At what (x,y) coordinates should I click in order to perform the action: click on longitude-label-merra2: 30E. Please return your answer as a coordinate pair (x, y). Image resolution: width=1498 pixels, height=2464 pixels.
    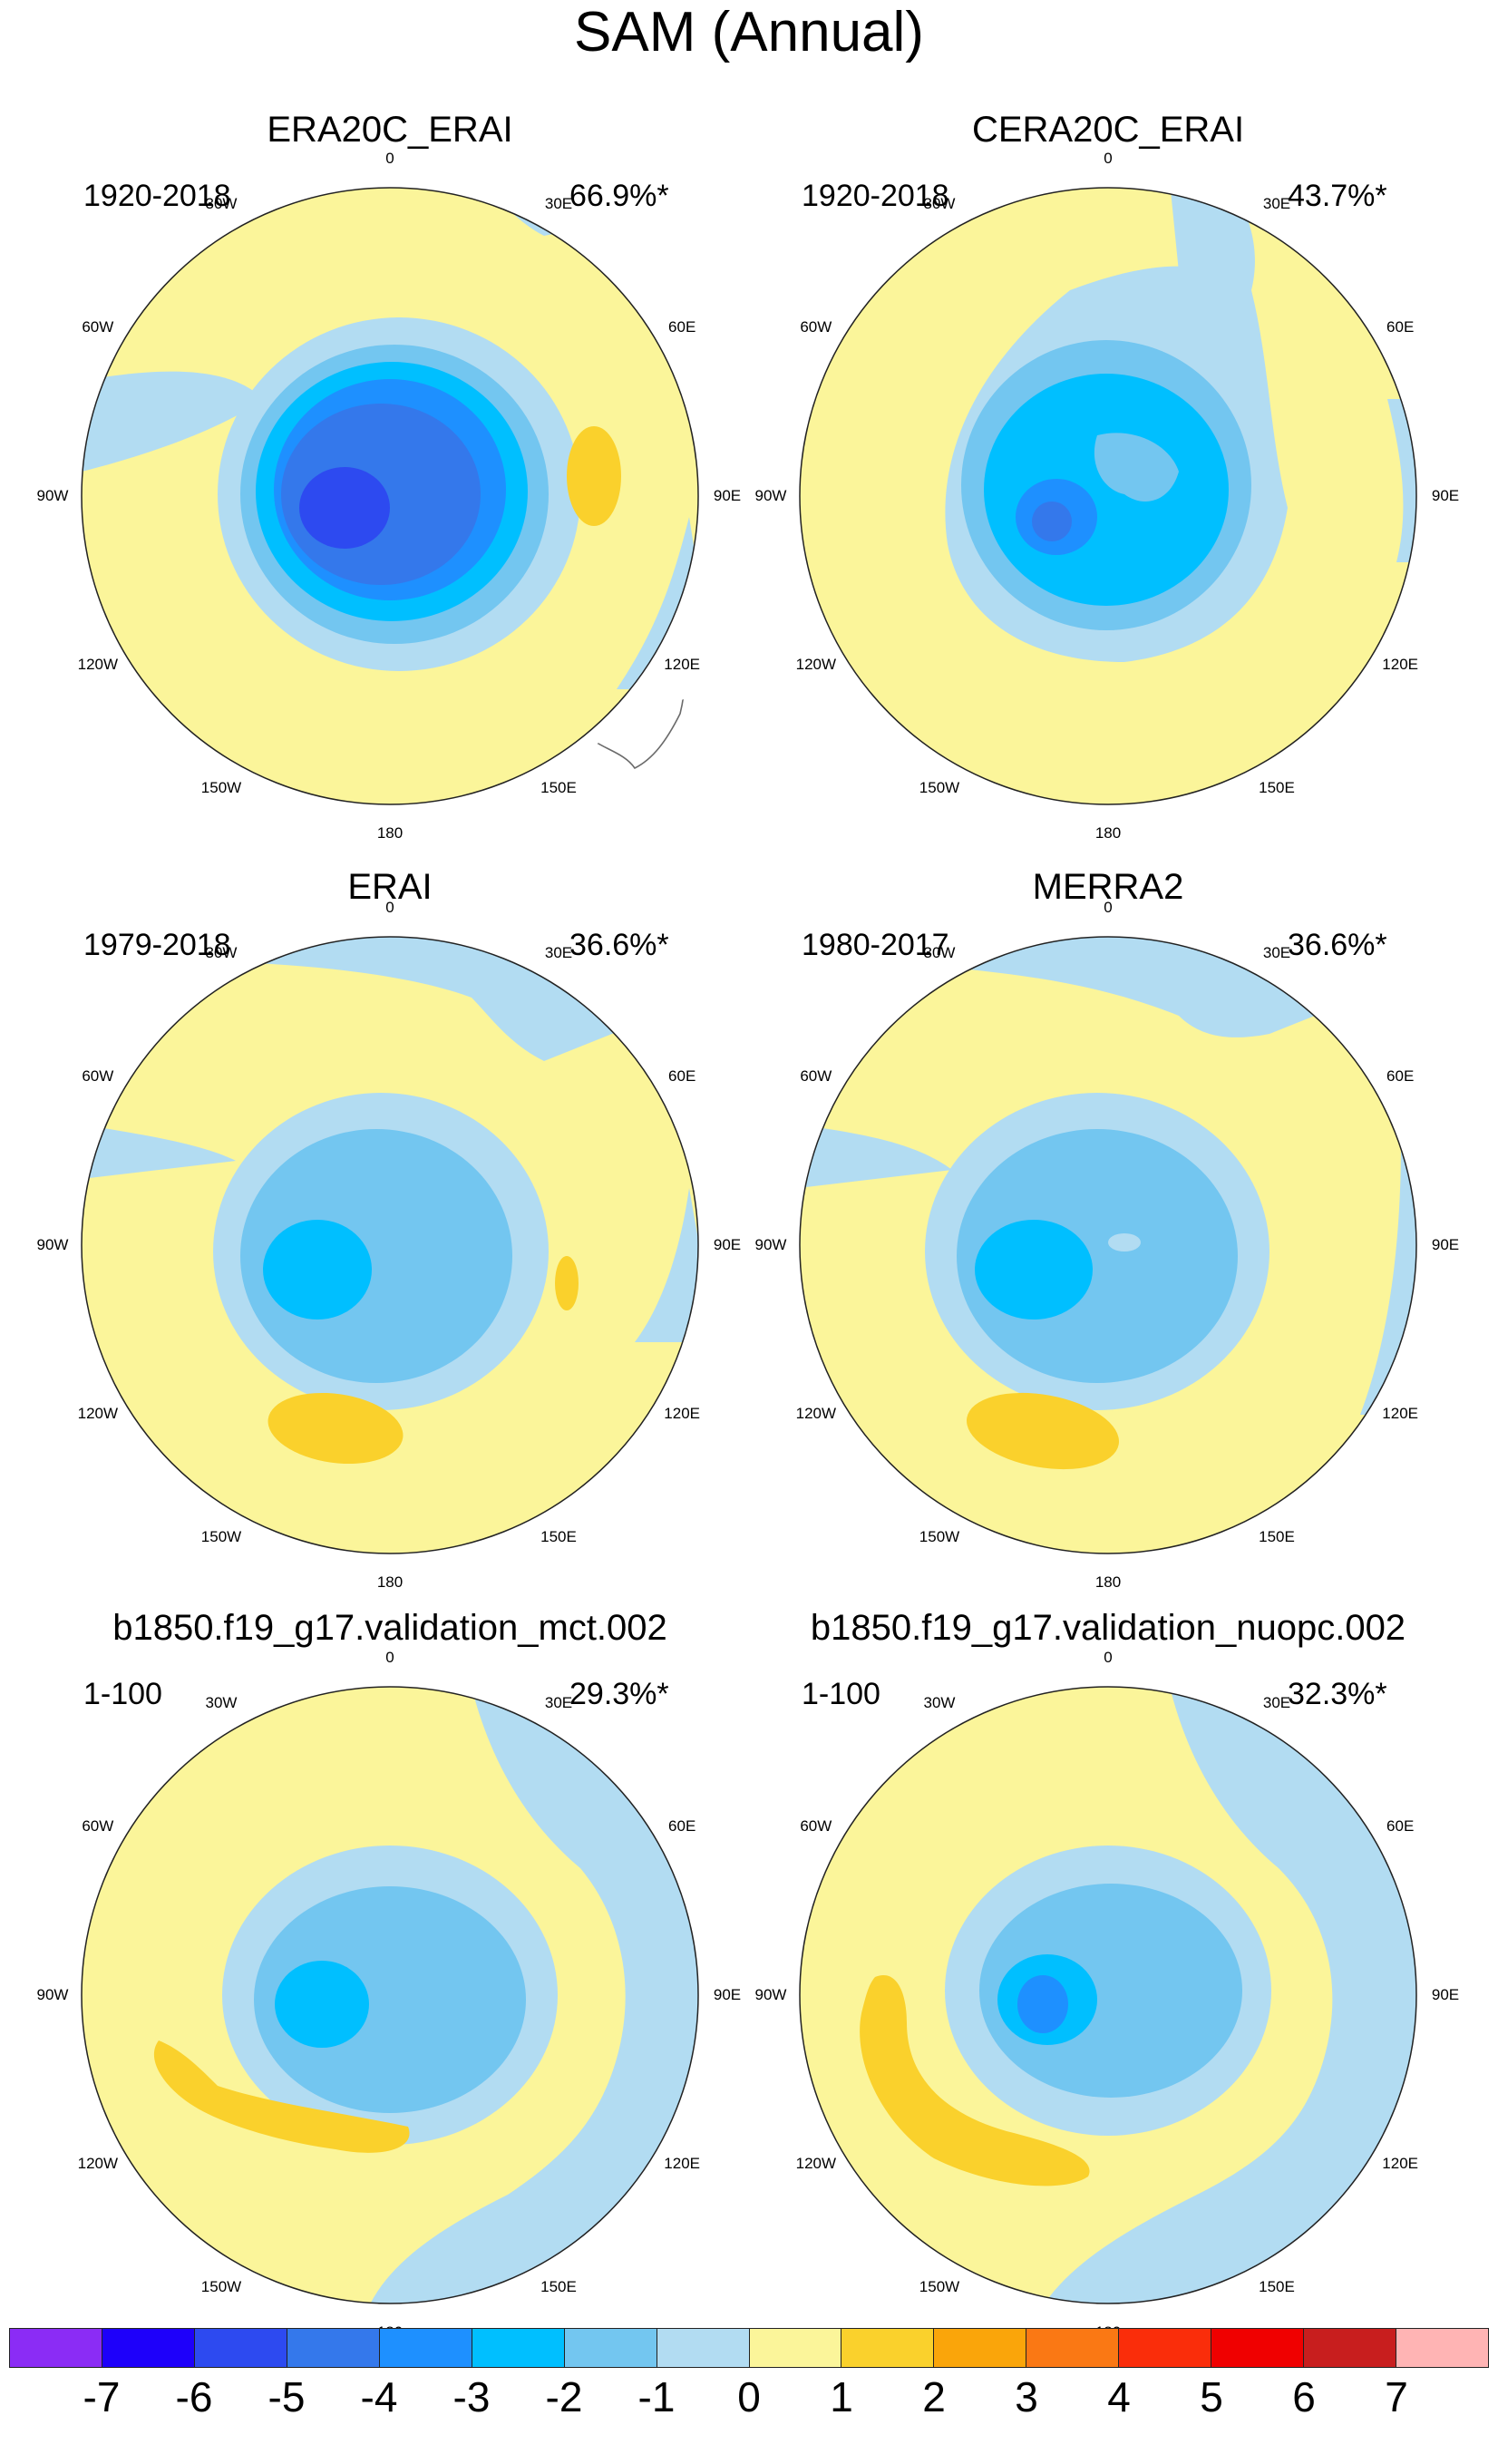
    Looking at the image, I should click on (1276, 952).